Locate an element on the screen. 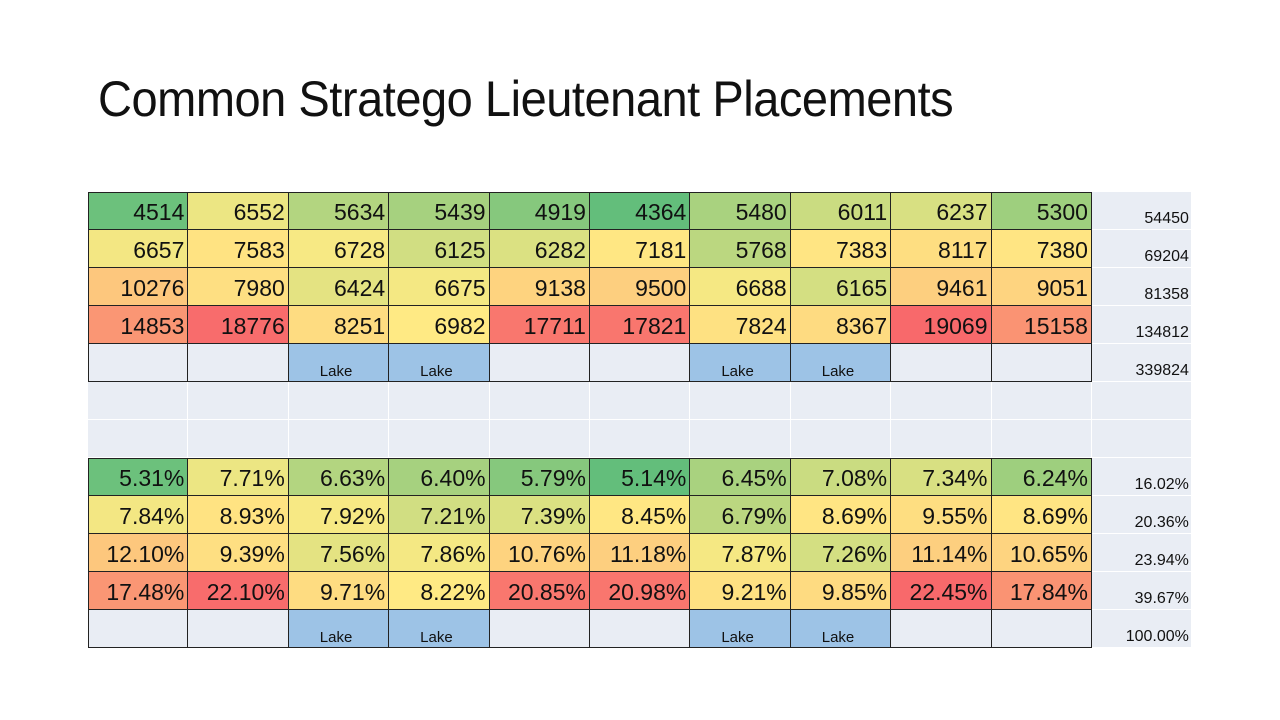  count-cell: 8367 is located at coordinates (841, 325).